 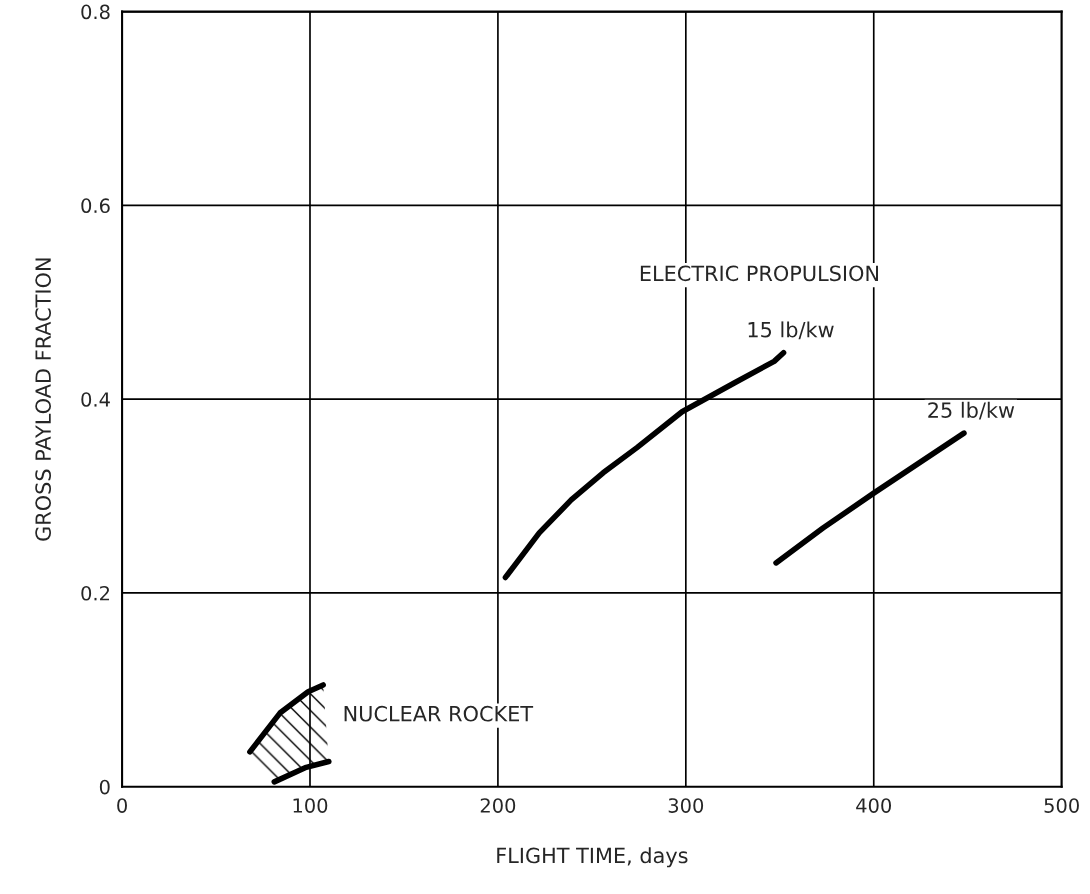 What do you see at coordinates (439, 713) in the screenshot?
I see `series-label: NUCLEAR ROCKET` at bounding box center [439, 713].